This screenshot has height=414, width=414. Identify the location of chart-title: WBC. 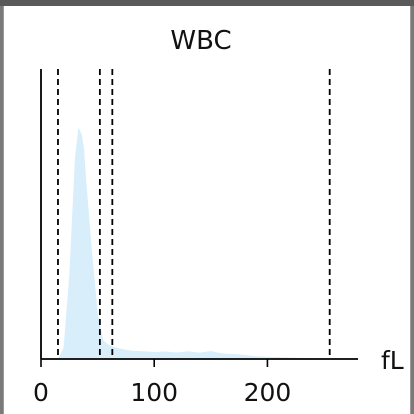
(200, 41).